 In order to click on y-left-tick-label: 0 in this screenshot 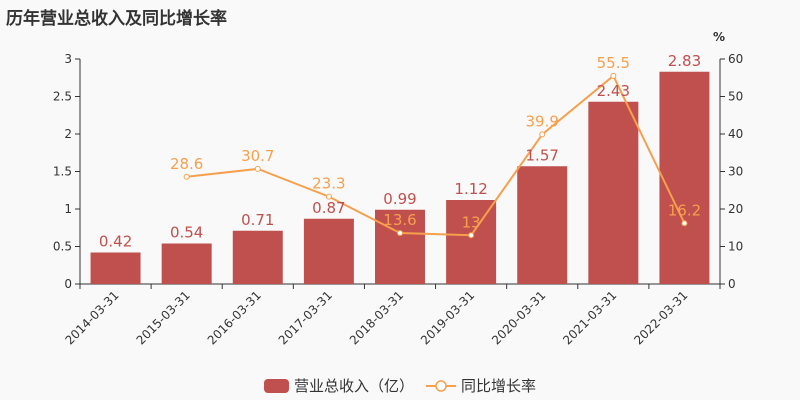, I will do `click(68, 284)`.